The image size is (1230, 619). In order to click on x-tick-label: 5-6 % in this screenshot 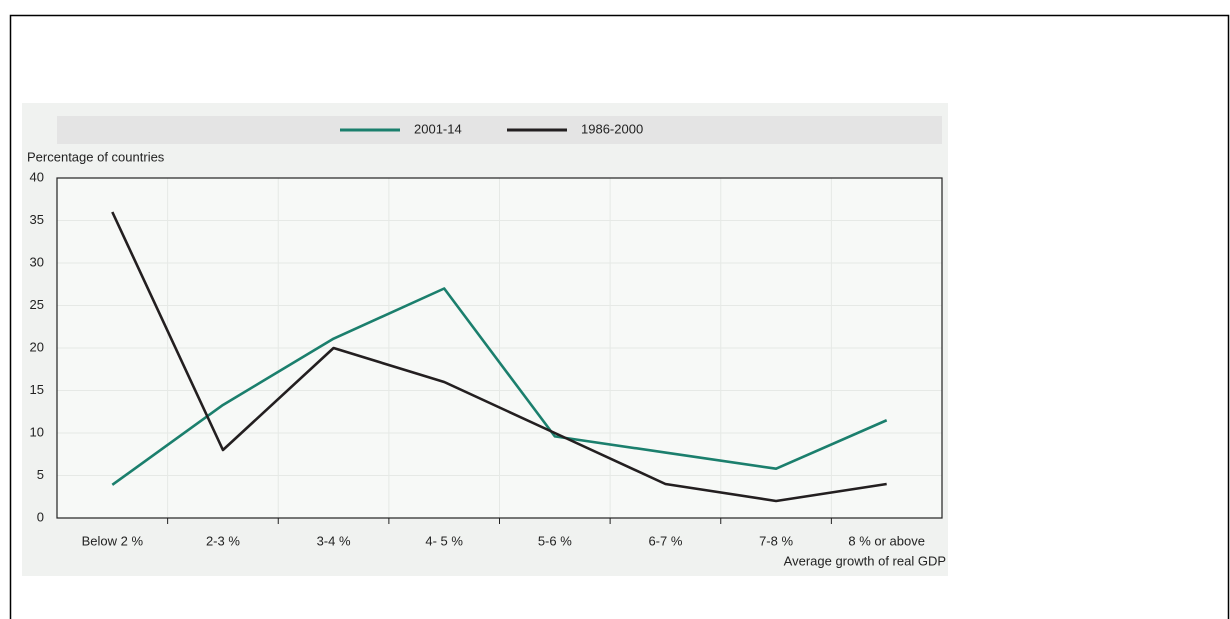, I will do `click(555, 540)`.